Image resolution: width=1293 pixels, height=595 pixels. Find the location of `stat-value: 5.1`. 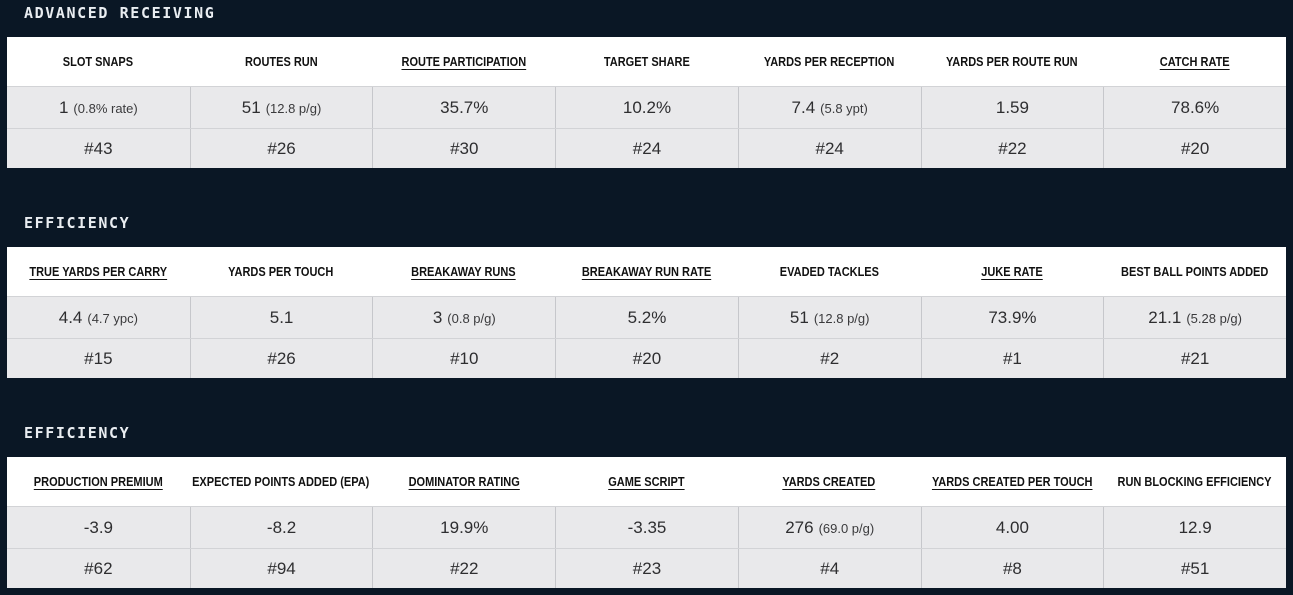

stat-value: 5.1 is located at coordinates (281, 317).